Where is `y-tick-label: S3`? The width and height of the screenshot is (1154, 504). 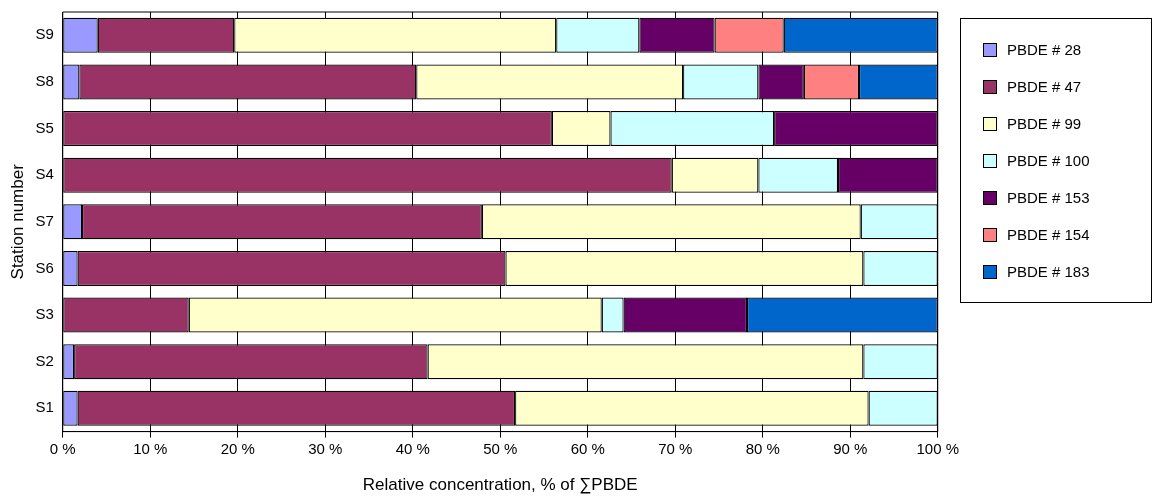 y-tick-label: S3 is located at coordinates (44, 314).